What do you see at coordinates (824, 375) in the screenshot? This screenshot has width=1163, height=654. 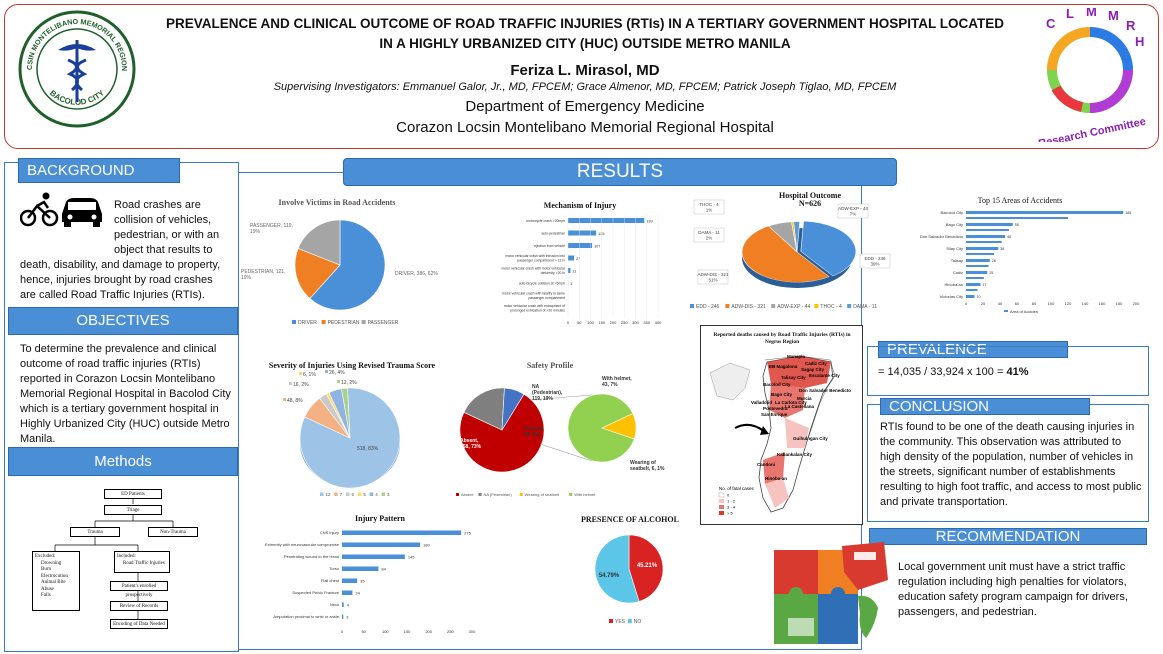 I see `map-place-label: Escalante City` at bounding box center [824, 375].